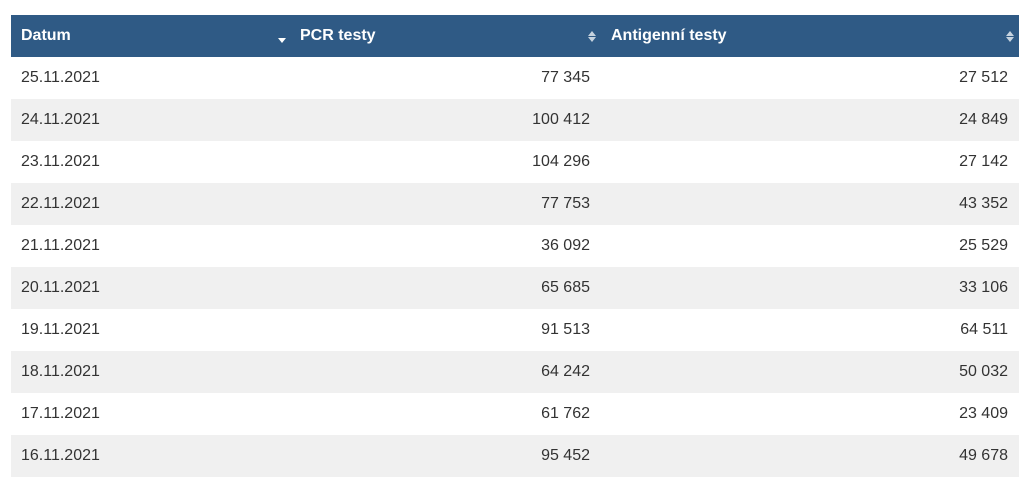  I want to click on date-cell: 24.11.2021, so click(60, 119).